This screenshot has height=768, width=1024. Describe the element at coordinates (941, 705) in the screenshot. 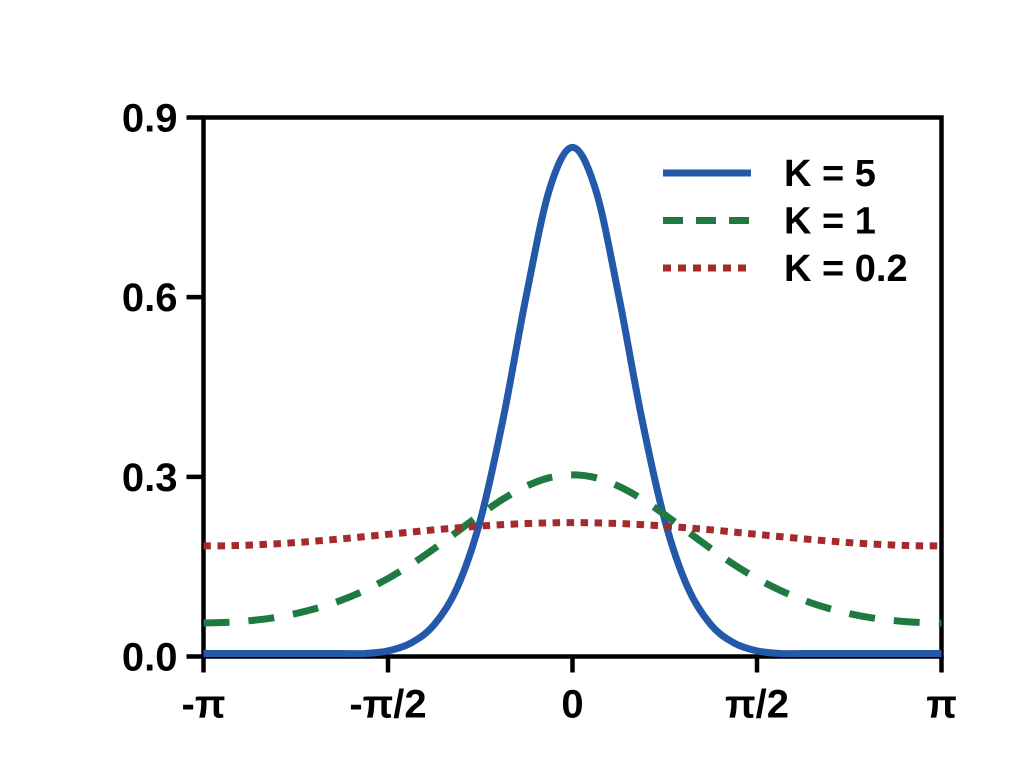

I see `x-tick-label: π` at that location.